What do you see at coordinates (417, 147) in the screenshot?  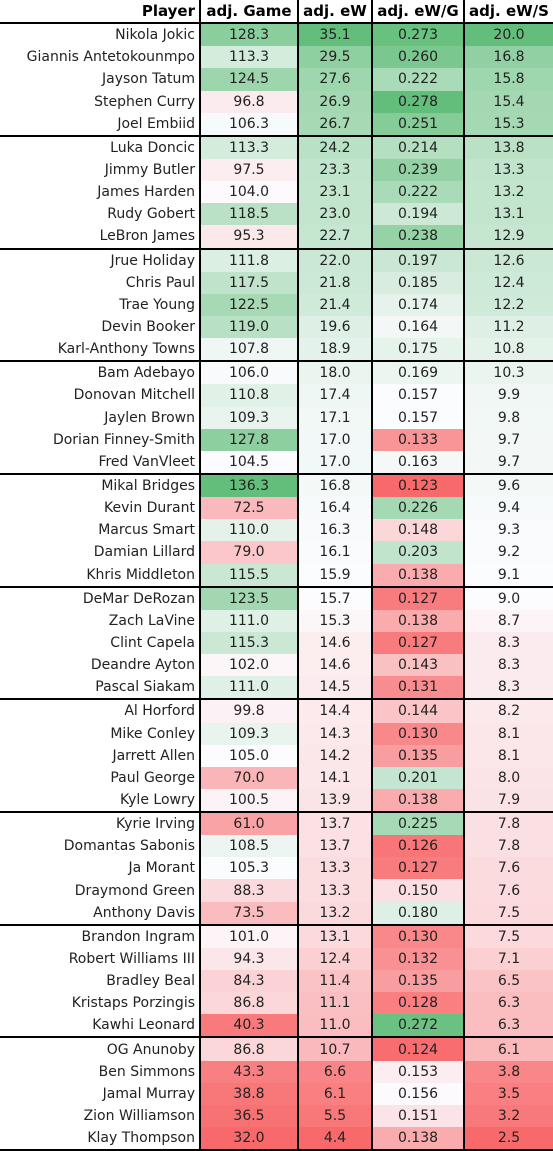 I see `adj-ew-per-game-cell: 0.214` at bounding box center [417, 147].